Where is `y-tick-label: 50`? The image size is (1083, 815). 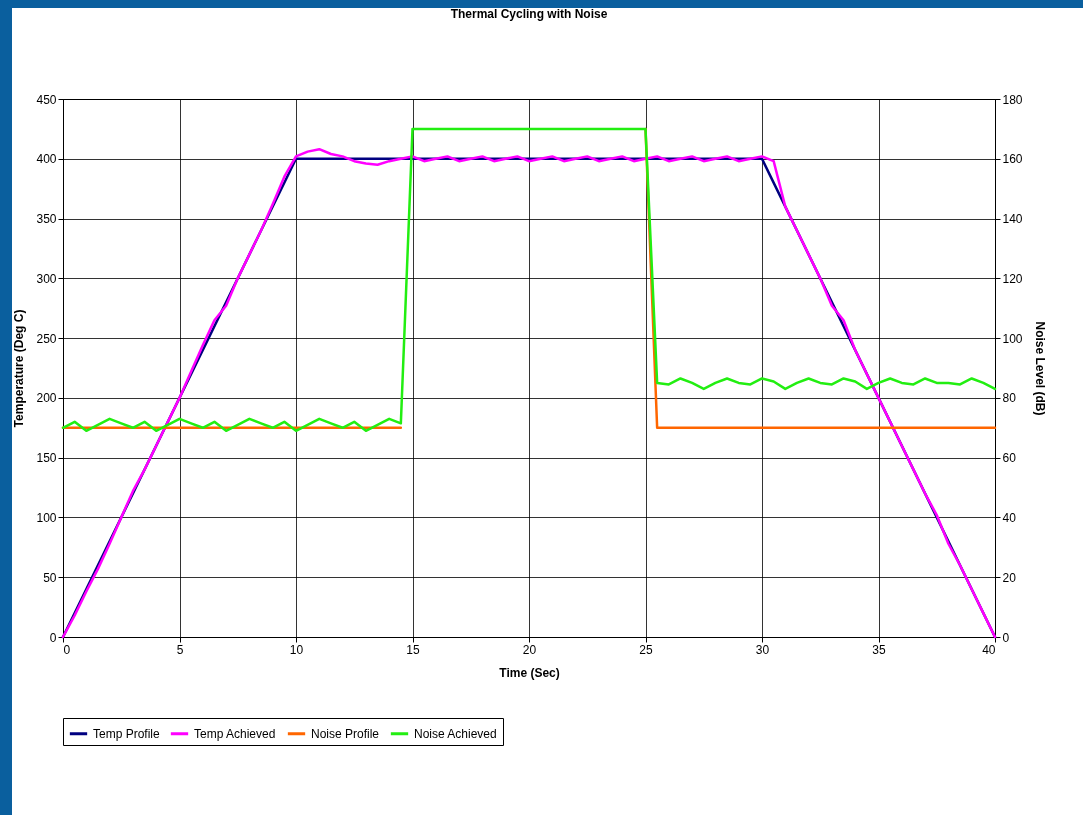 y-tick-label: 50 is located at coordinates (50, 577).